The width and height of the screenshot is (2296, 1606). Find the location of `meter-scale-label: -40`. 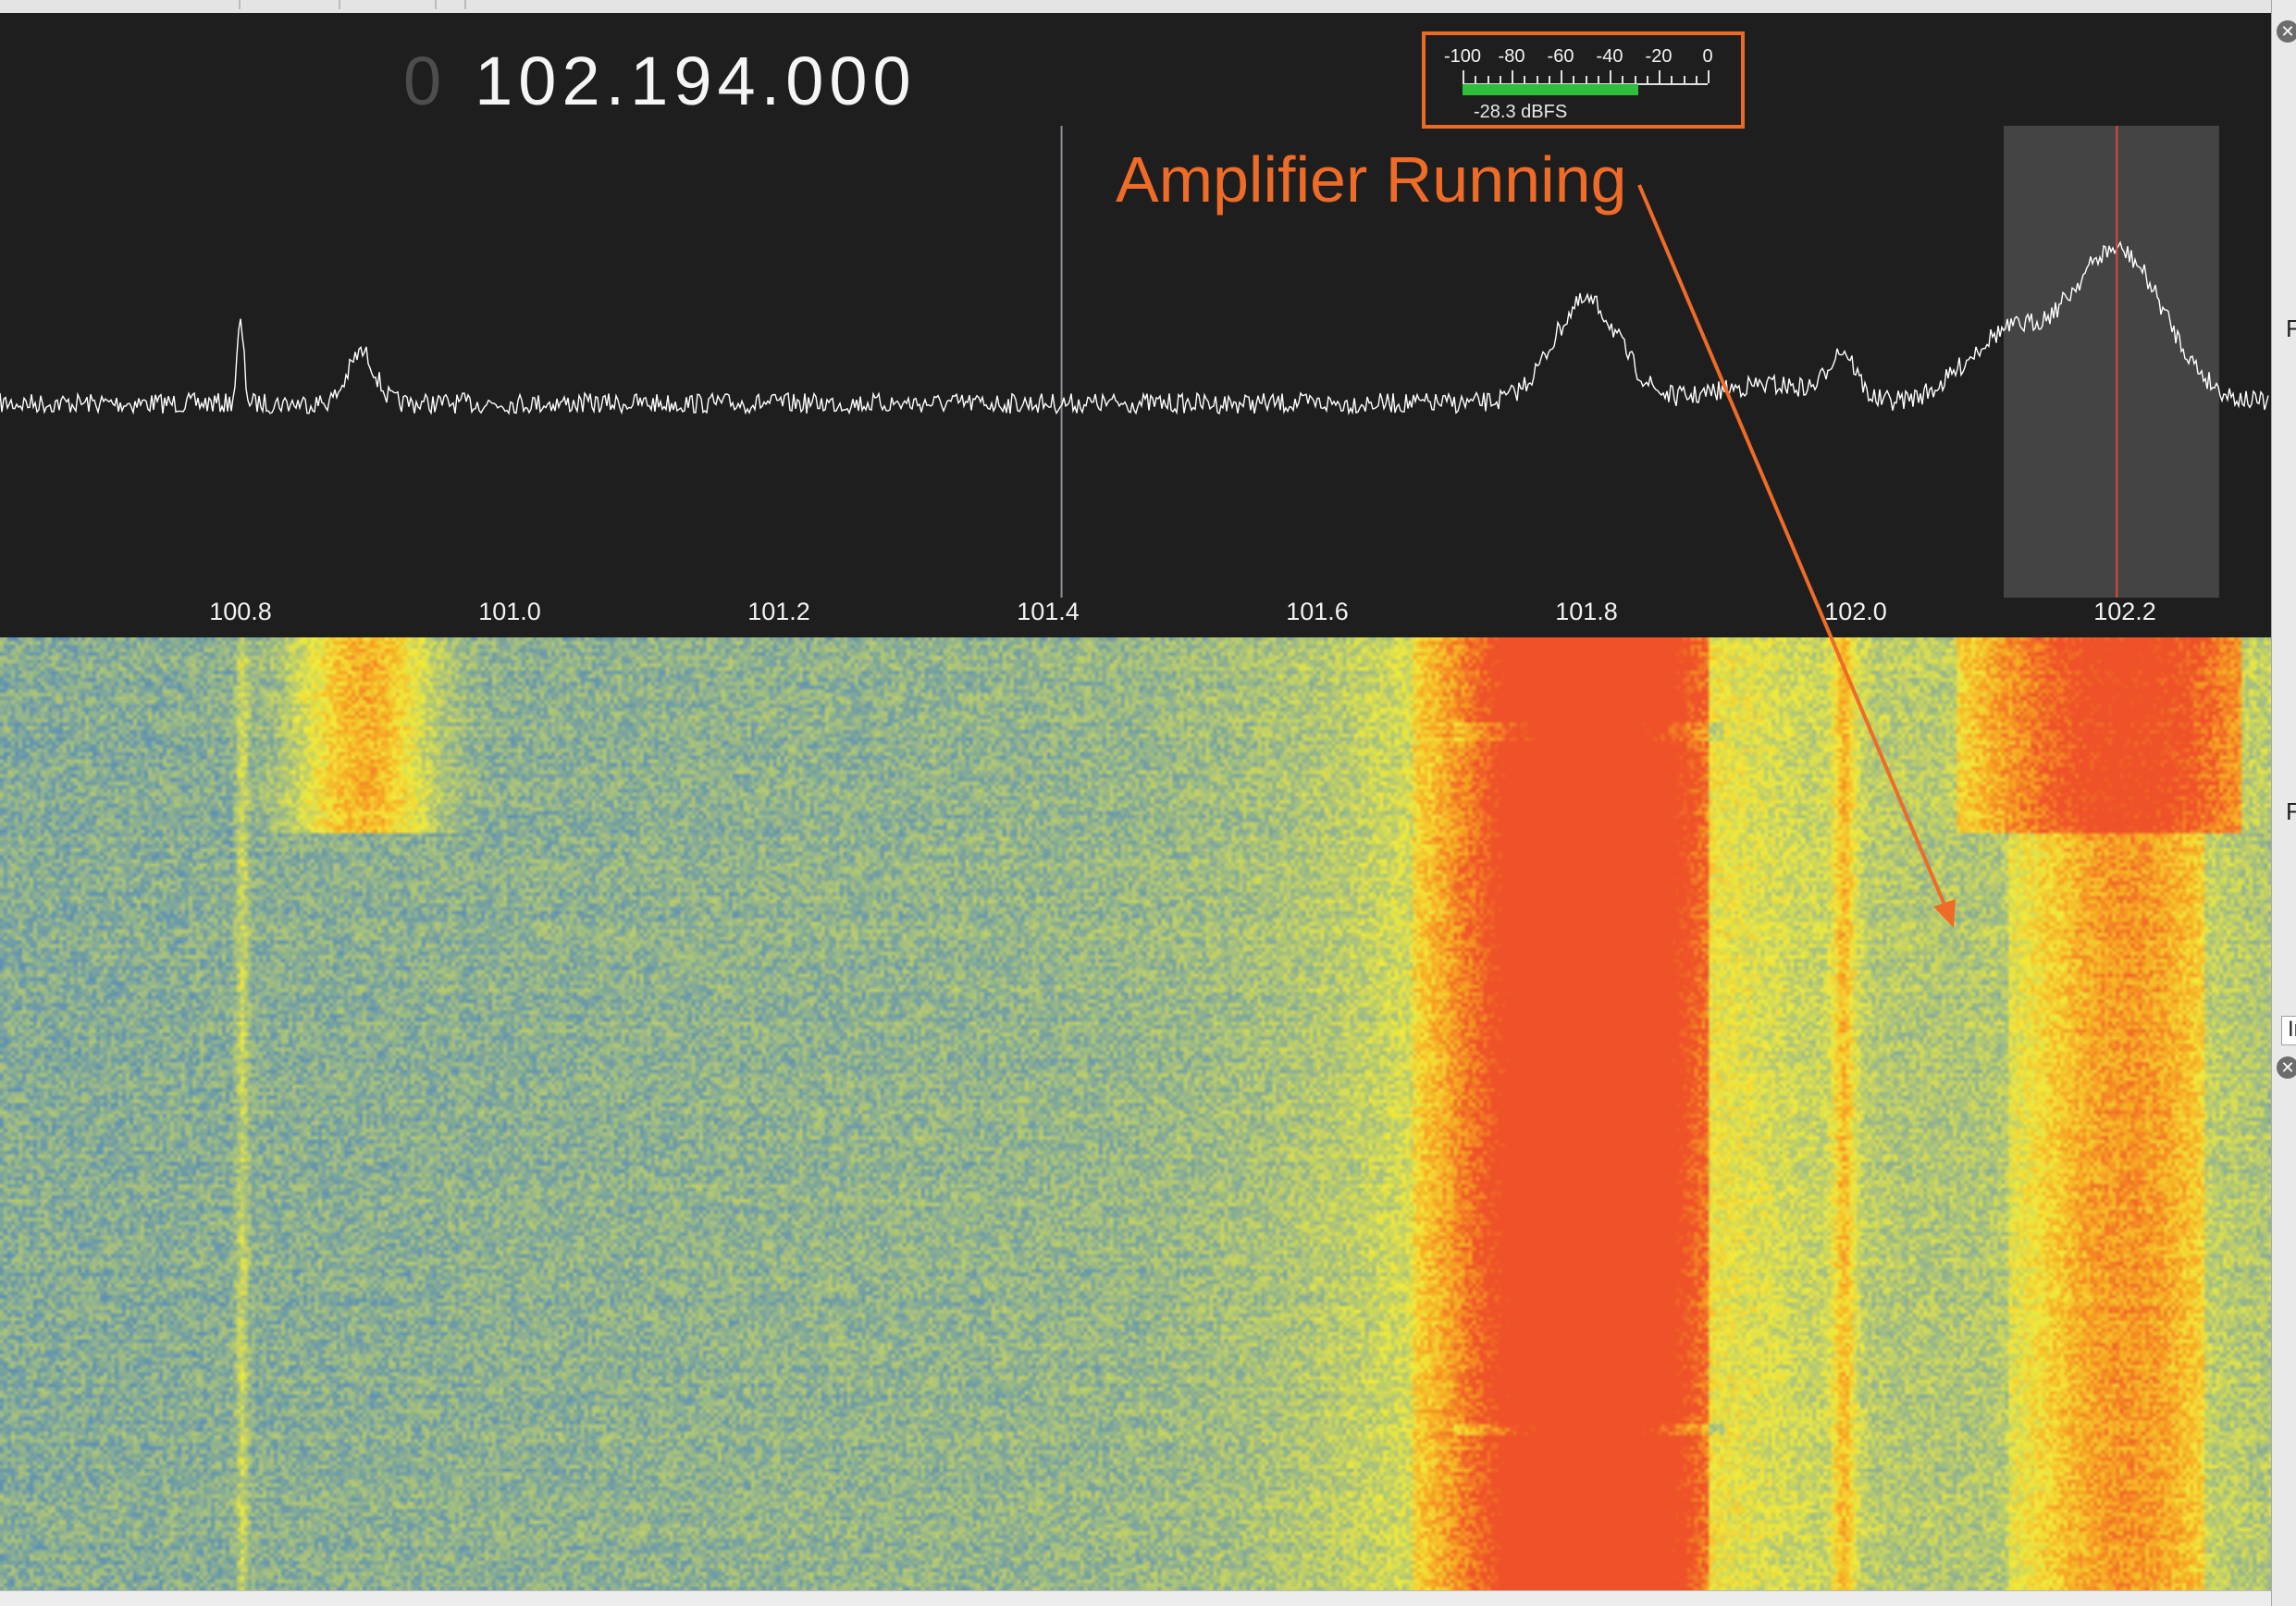

meter-scale-label: -40 is located at coordinates (1609, 57).